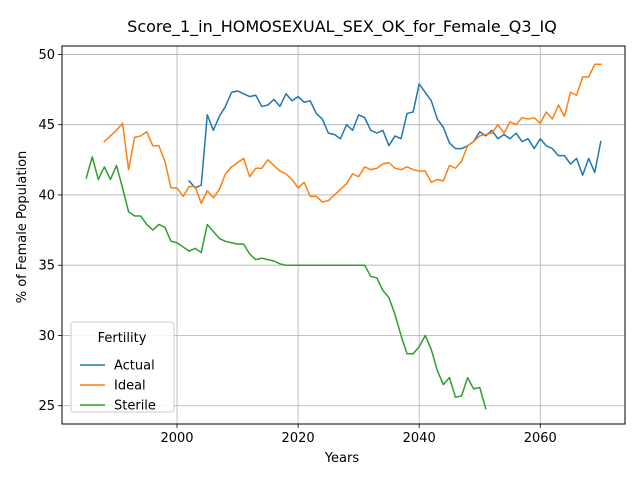  What do you see at coordinates (122, 338) in the screenshot?
I see `legend-title: Fertility` at bounding box center [122, 338].